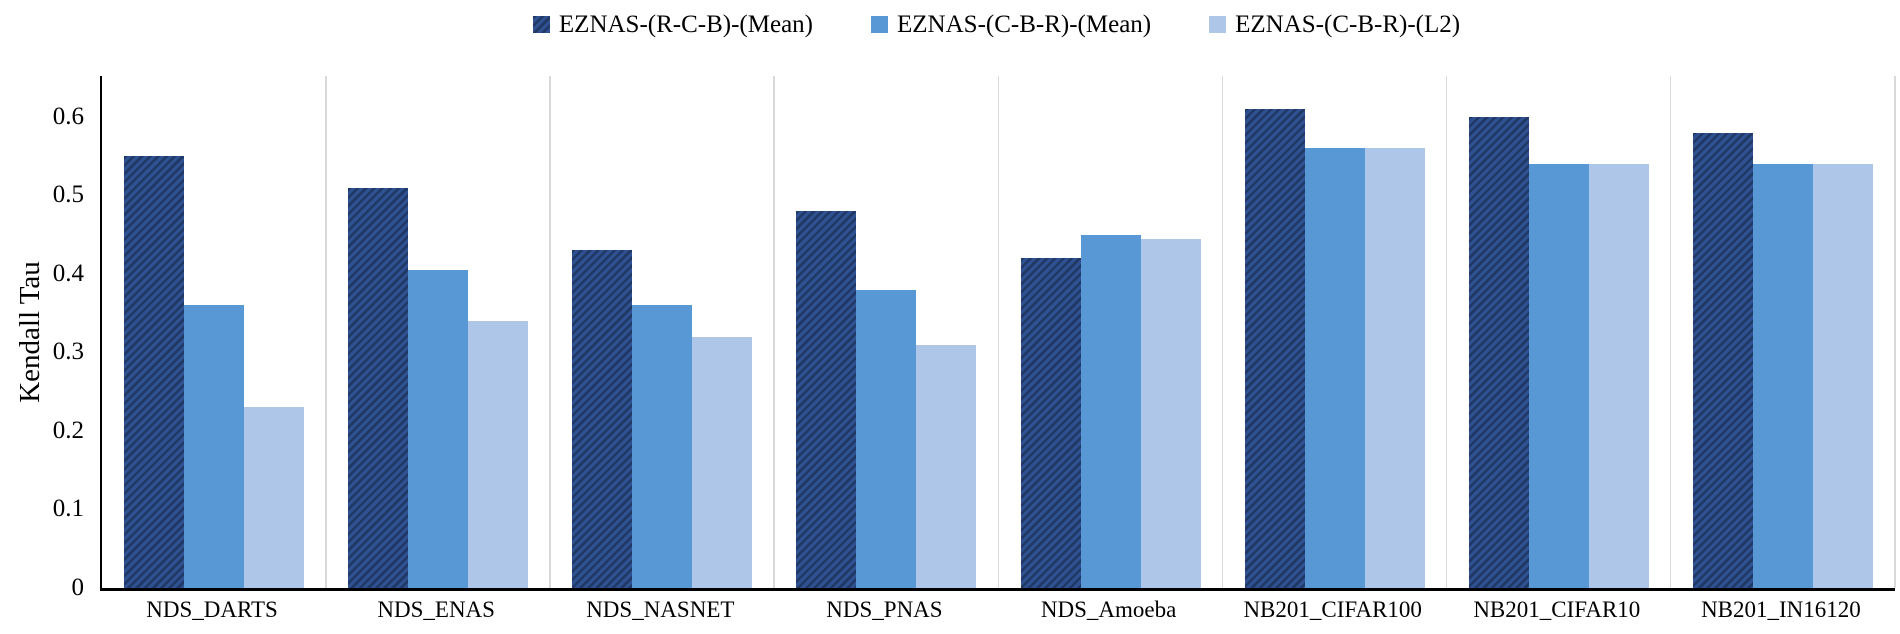  What do you see at coordinates (1781, 609) in the screenshot?
I see `category-label-NB201_IN16120: NB201_IN16120` at bounding box center [1781, 609].